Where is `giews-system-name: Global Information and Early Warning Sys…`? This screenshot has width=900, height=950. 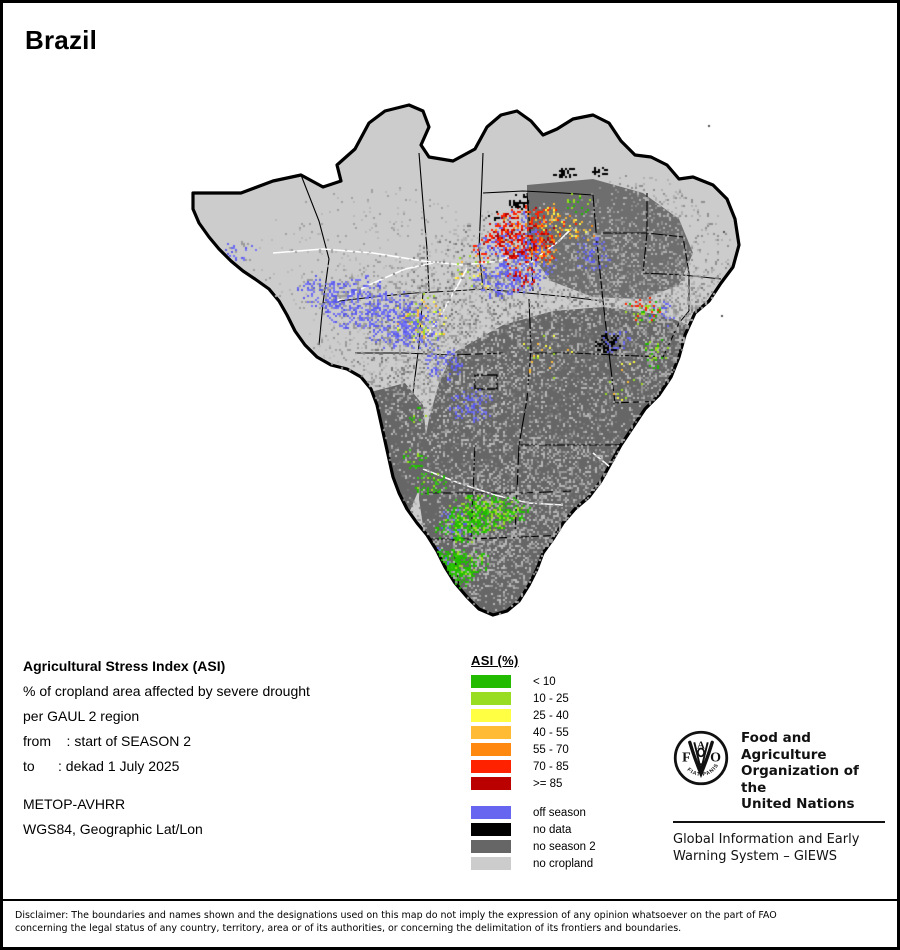
giews-system-name: Global Information and Early Warning Sys… is located at coordinates (780, 848).